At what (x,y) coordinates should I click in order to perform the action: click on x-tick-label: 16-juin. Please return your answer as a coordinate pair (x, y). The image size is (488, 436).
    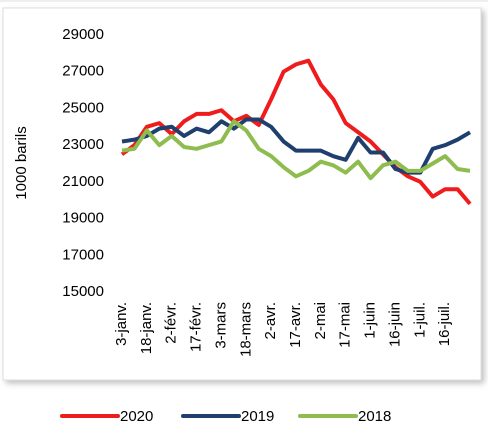
    Looking at the image, I should click on (394, 324).